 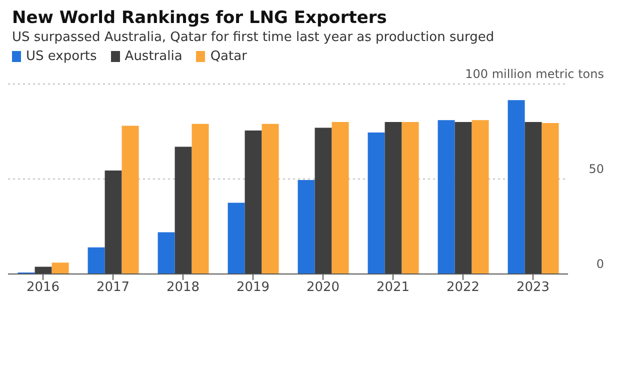 What do you see at coordinates (153, 56) in the screenshot?
I see `legend-label: Australia` at bounding box center [153, 56].